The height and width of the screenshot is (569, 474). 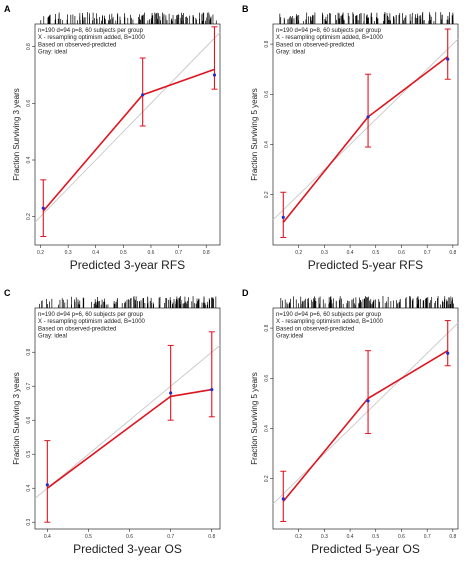 What do you see at coordinates (254, 134) in the screenshot?
I see `y-axis-label: Fraction Surviving 5 years` at bounding box center [254, 134].